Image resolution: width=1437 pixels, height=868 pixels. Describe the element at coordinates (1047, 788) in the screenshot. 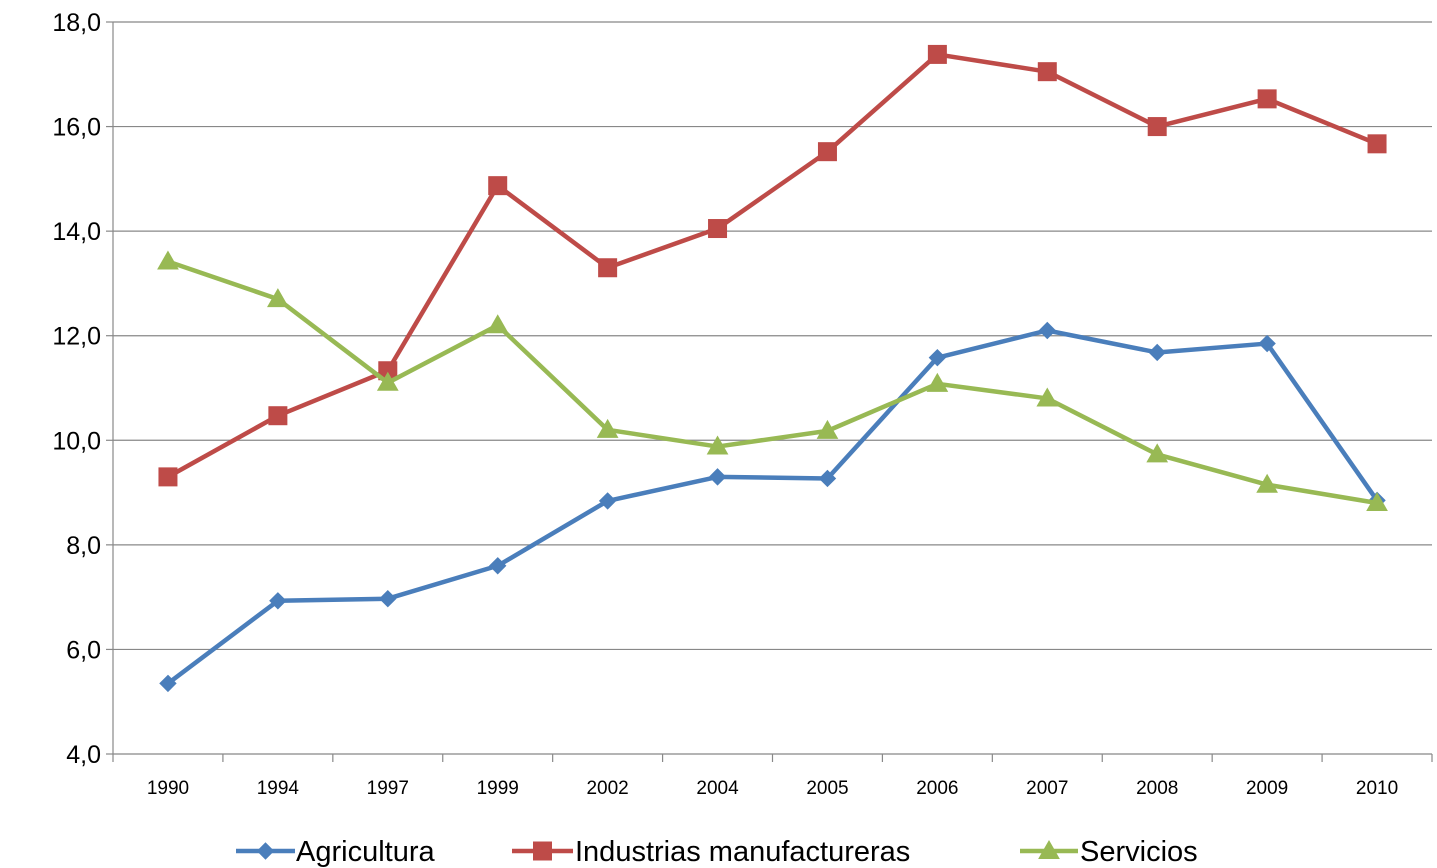

I see `x-tick-label: 2007` at that location.